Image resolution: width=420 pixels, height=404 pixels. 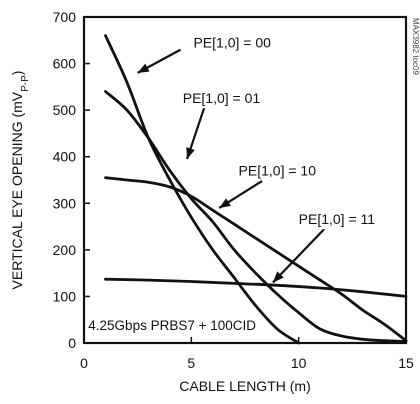 I want to click on legend-label-pe-01: PE[1,0] = 01, so click(x=222, y=98).